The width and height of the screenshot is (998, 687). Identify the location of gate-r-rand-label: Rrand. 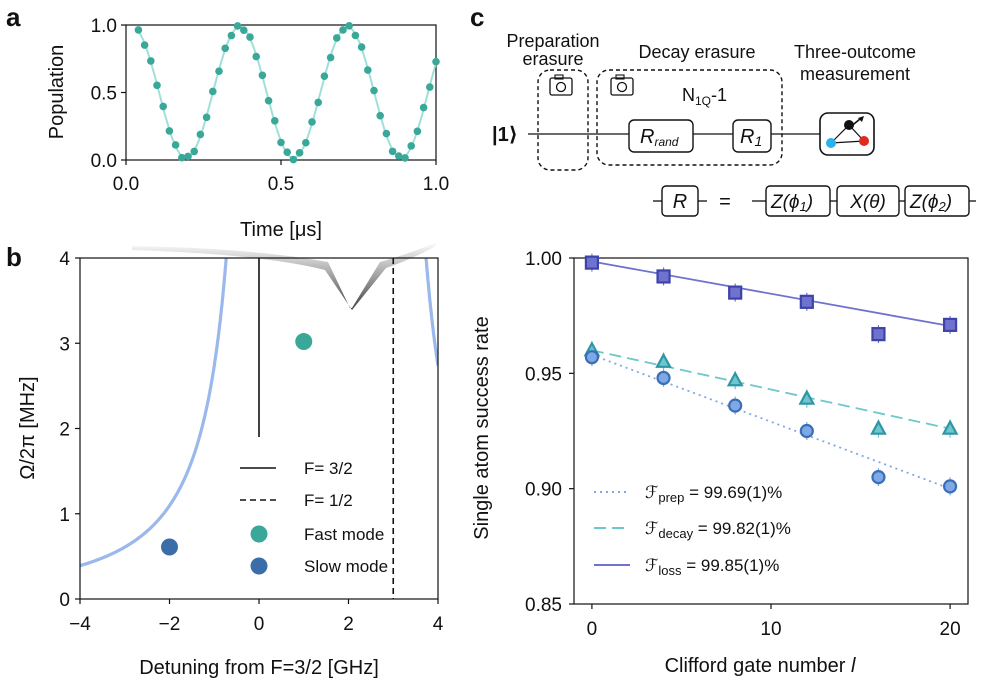
(659, 137).